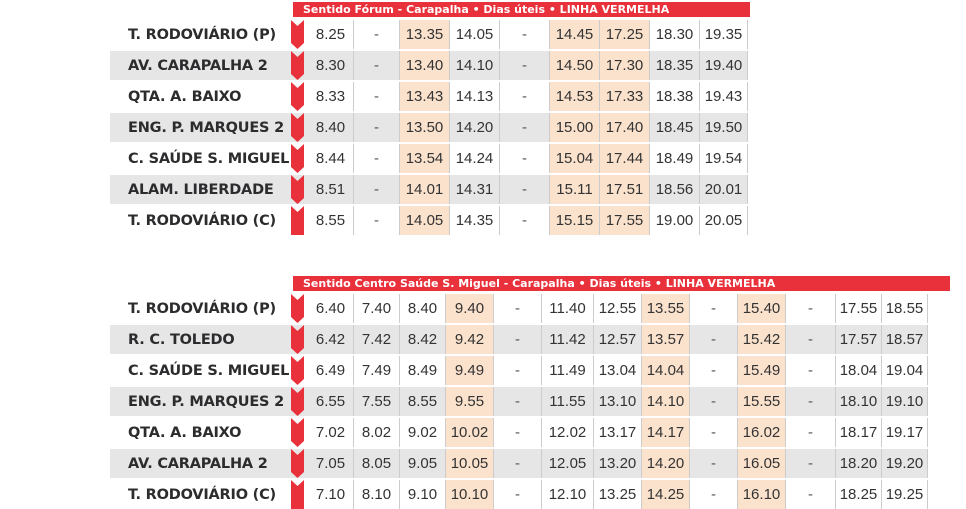  Describe the element at coordinates (425, 127) in the screenshot. I see `departure-time-cell: 13.50` at that location.